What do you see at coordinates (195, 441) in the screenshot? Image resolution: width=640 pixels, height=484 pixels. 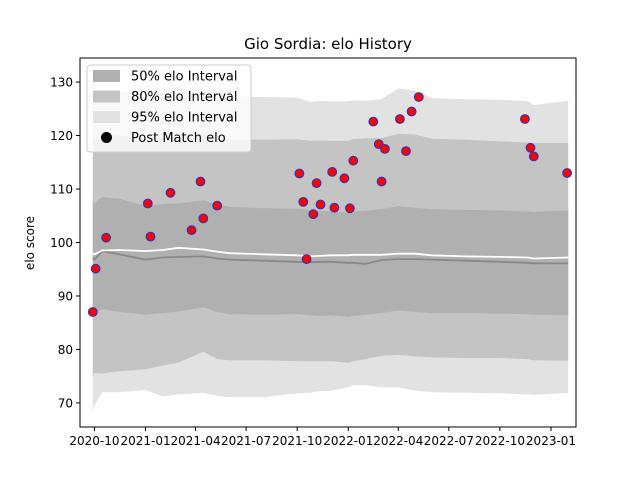 I see `x-tick-label: 2021-04` at bounding box center [195, 441].